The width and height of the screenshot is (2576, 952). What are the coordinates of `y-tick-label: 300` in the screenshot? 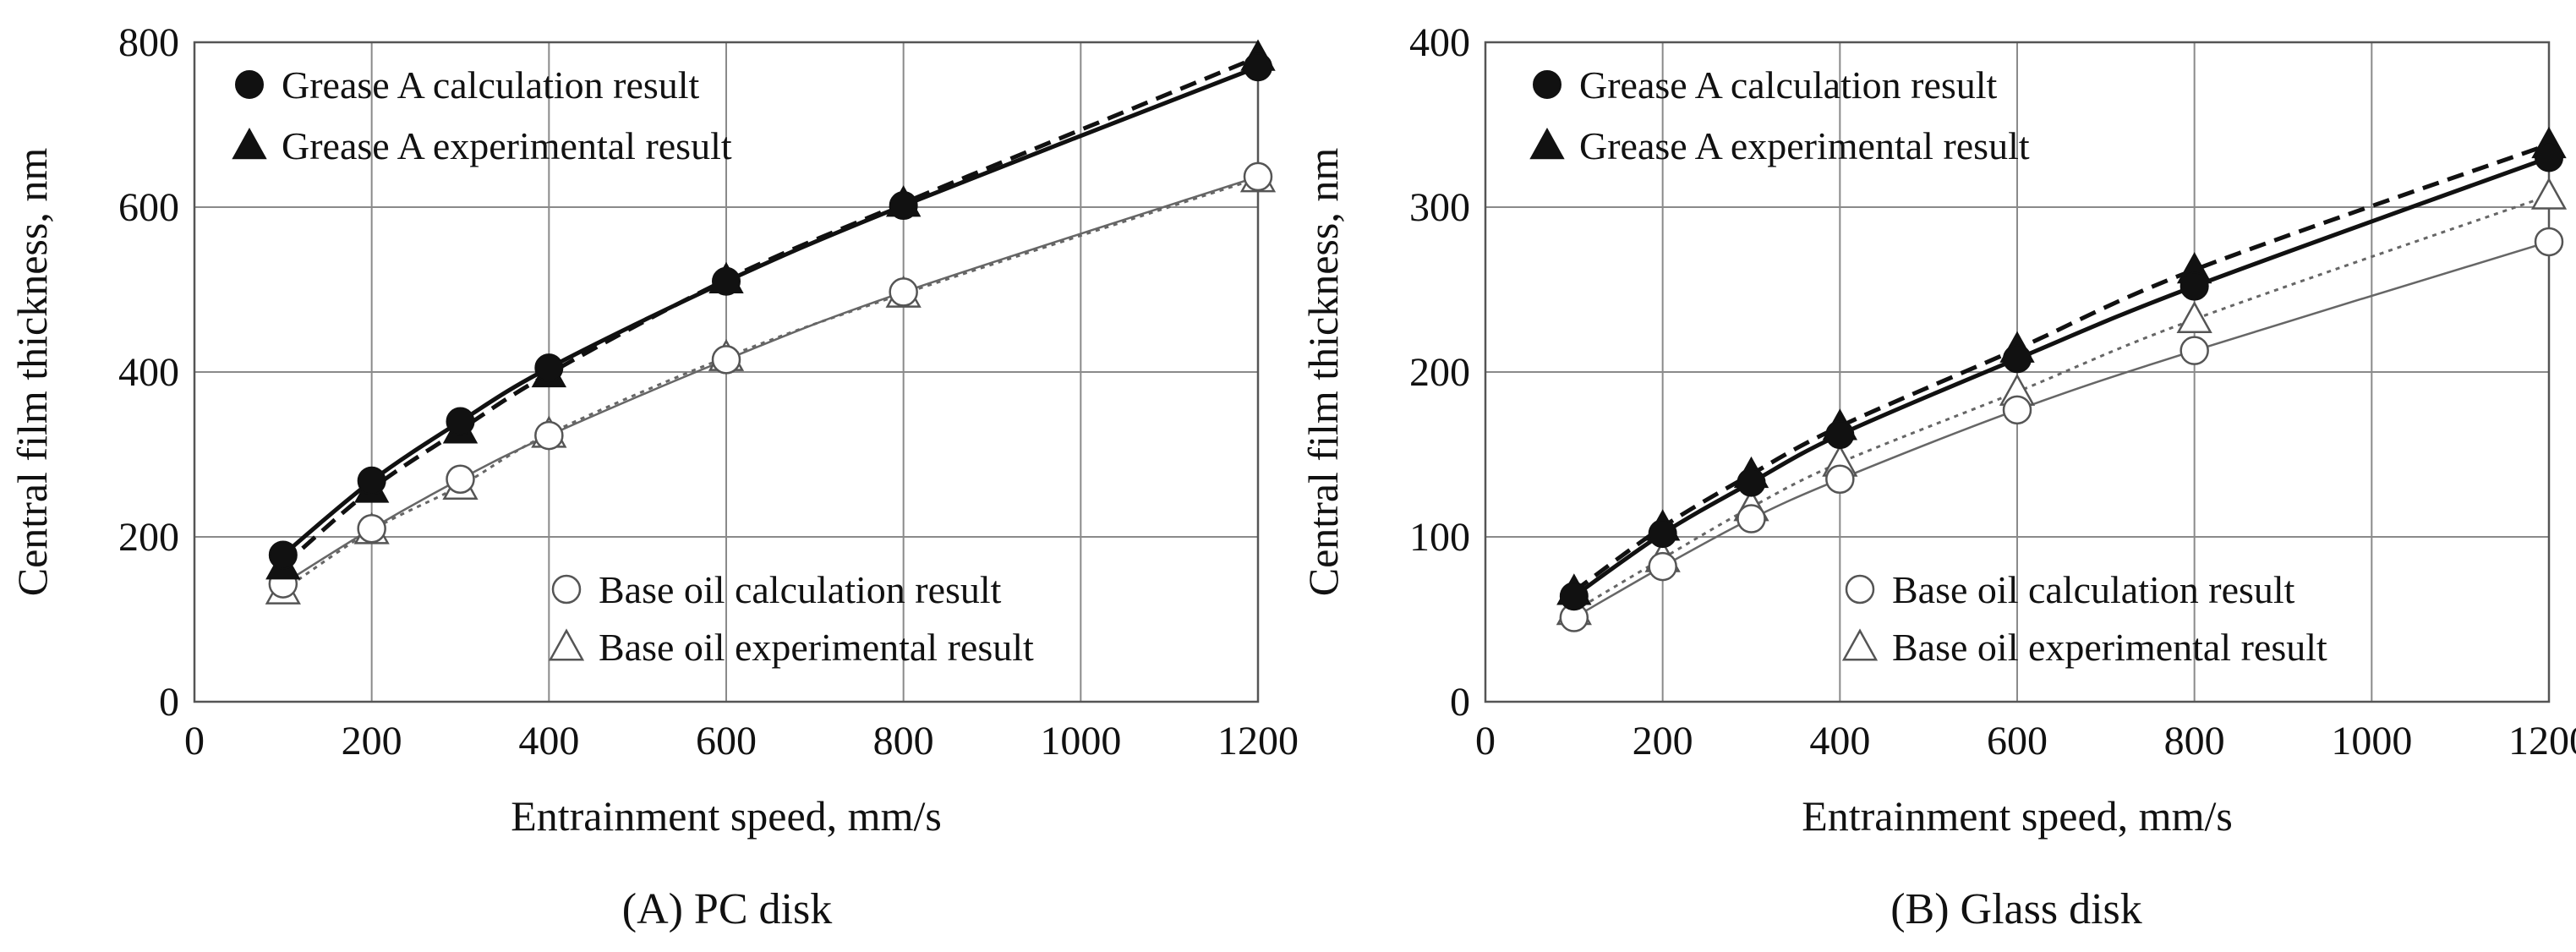 It's located at (1439, 207).